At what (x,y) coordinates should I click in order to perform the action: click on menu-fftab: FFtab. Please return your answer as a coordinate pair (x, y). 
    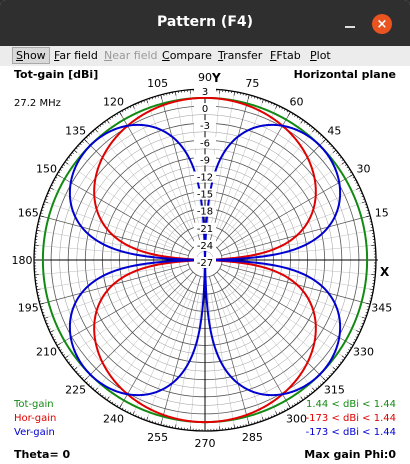
    Looking at the image, I should click on (285, 55).